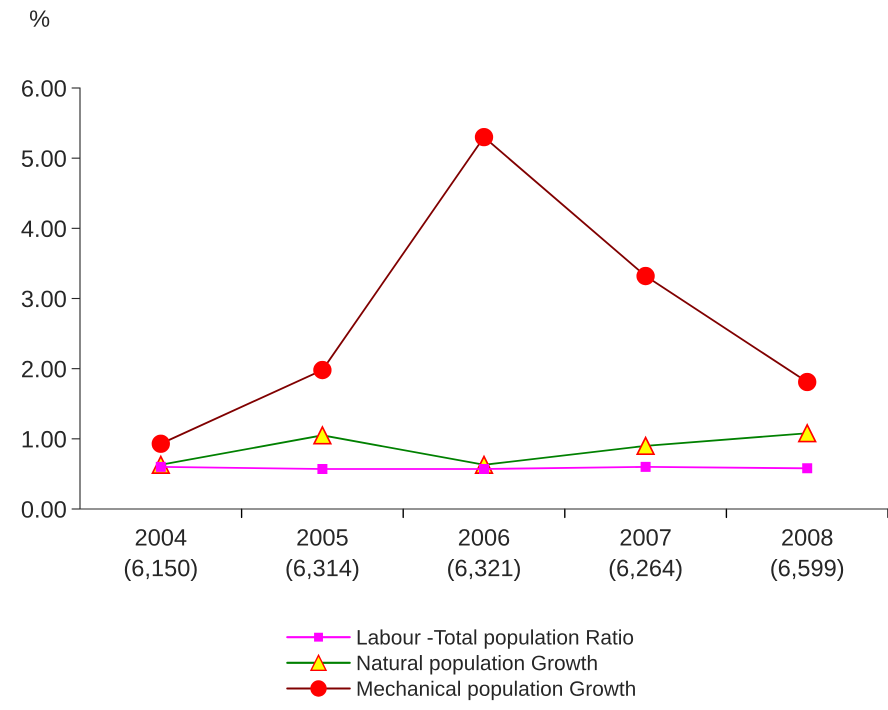 The image size is (888, 710). What do you see at coordinates (44, 439) in the screenshot?
I see `y-tick-label: 1.00` at bounding box center [44, 439].